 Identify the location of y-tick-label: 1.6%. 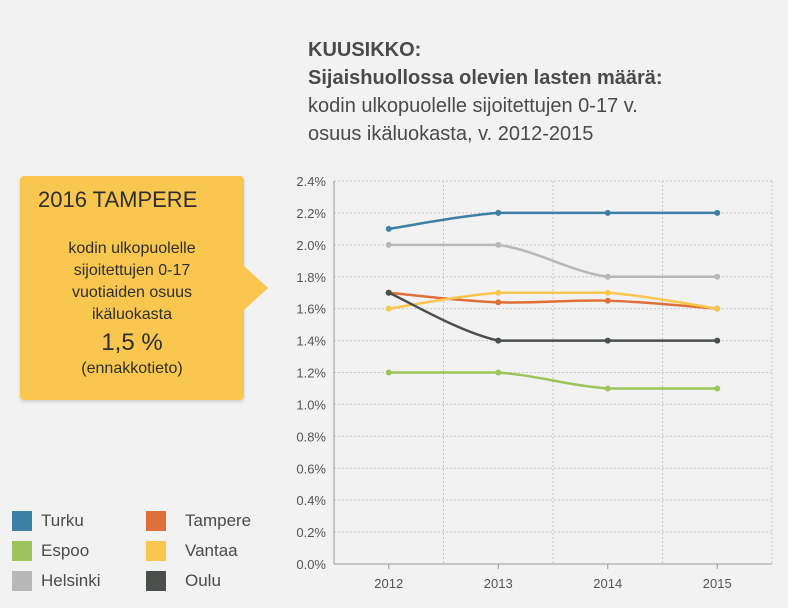
(311, 309).